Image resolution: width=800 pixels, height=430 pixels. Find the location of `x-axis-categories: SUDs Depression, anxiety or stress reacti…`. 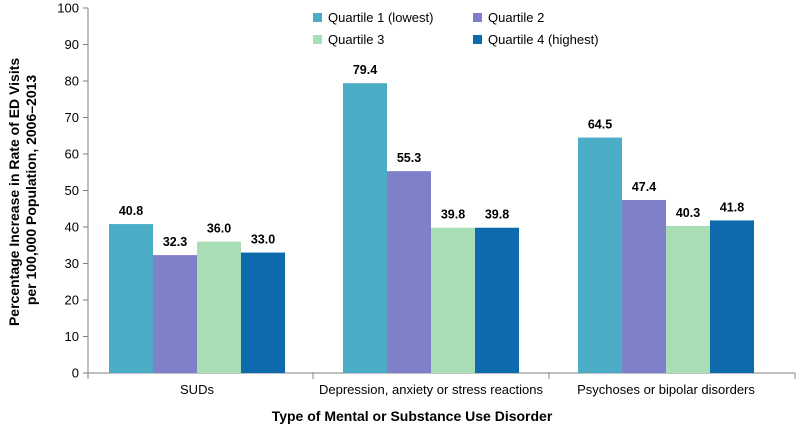

x-axis-categories: SUDs Depression, anxiety or stress reacti… is located at coordinates (467, 389).